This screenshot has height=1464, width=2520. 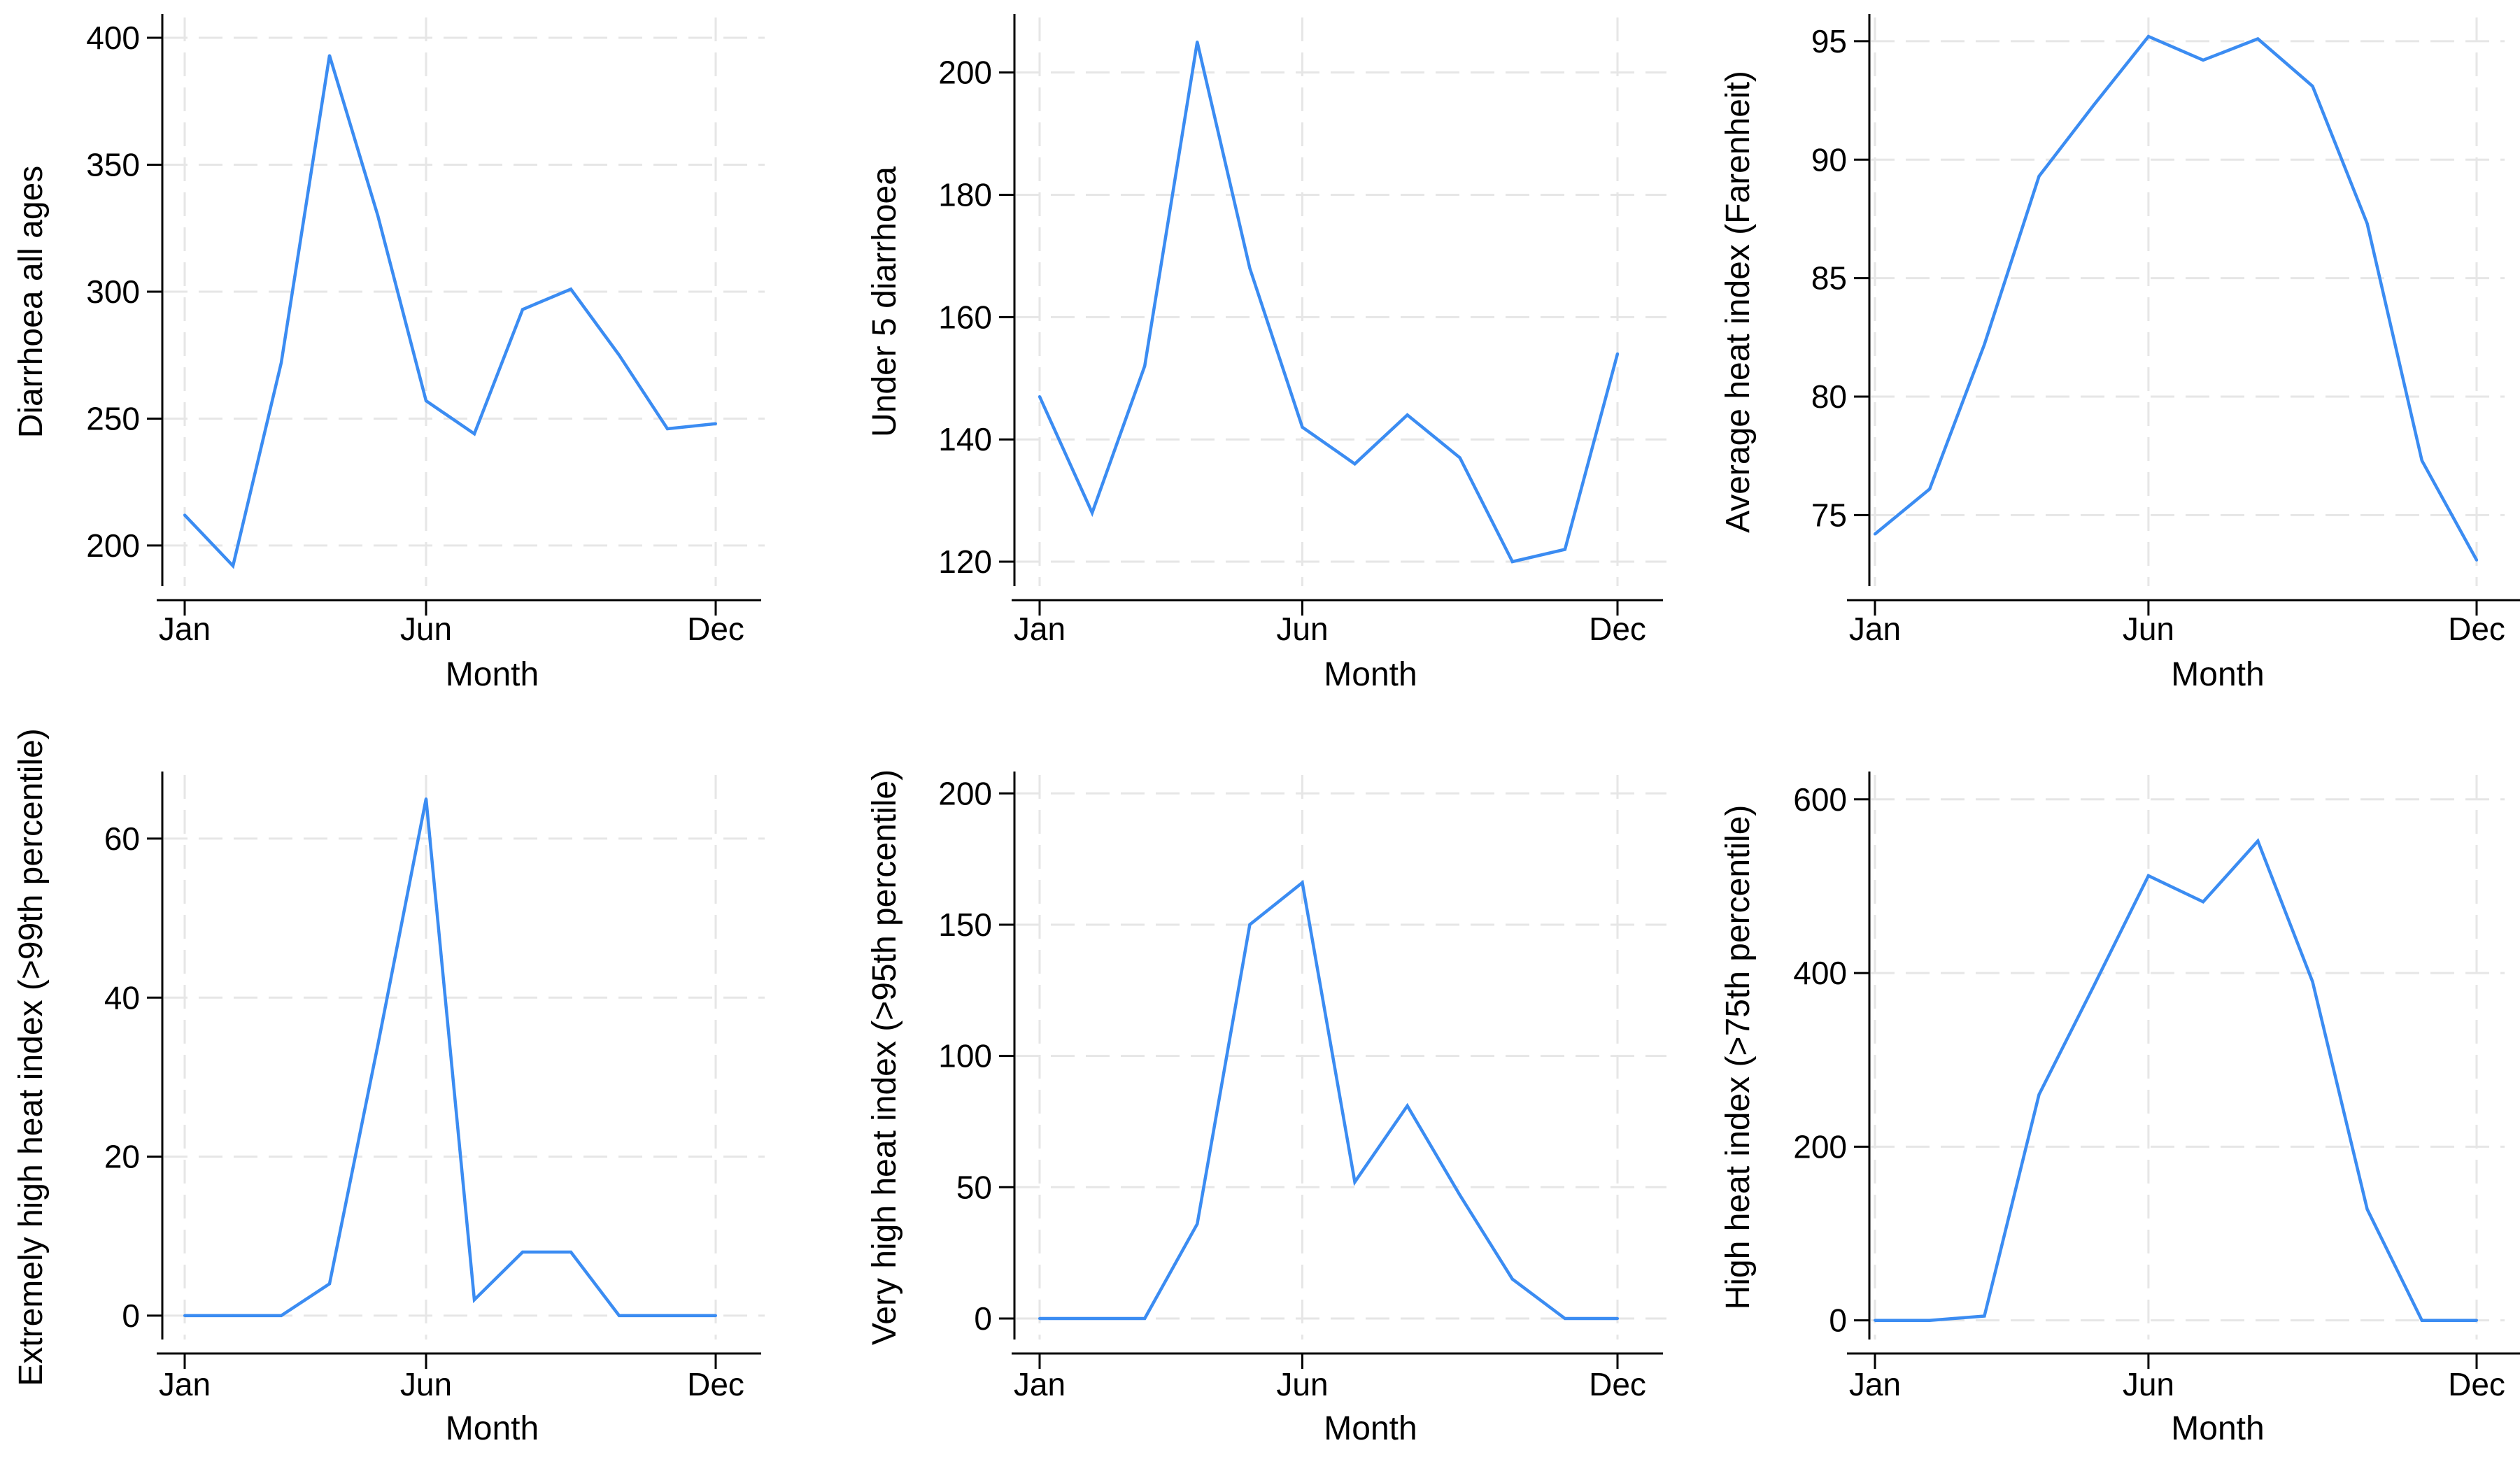 What do you see at coordinates (965, 317) in the screenshot?
I see `y-tick-label-2: 160` at bounding box center [965, 317].